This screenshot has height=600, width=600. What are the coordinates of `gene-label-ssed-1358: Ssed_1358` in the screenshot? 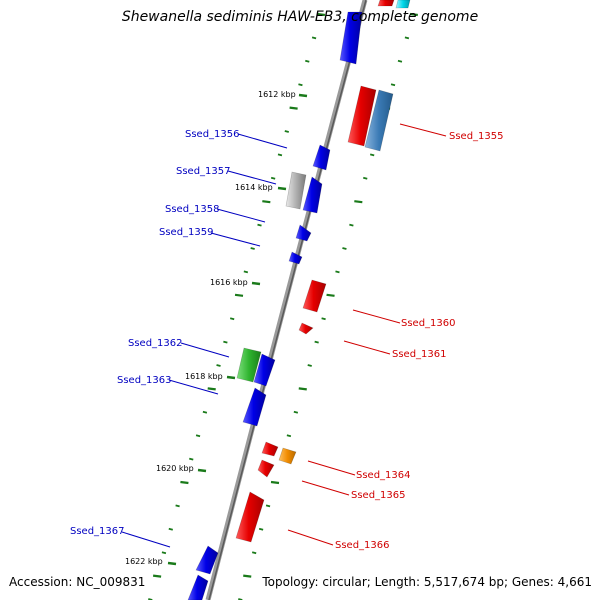 It's located at (192, 209).